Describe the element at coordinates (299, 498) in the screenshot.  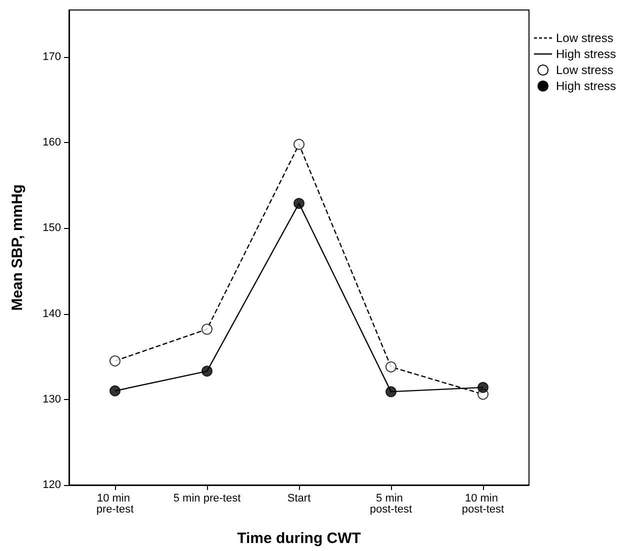
I see `x-tick-label: Start` at that location.